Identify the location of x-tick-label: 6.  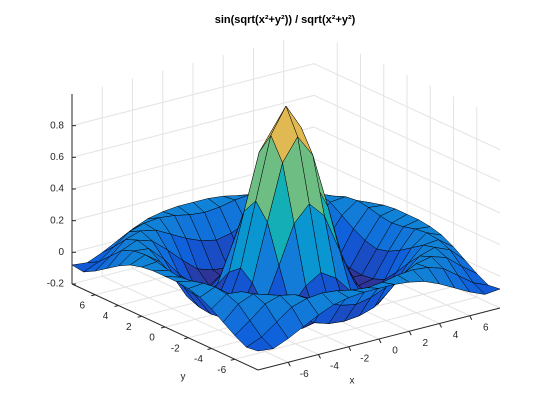
(486, 327).